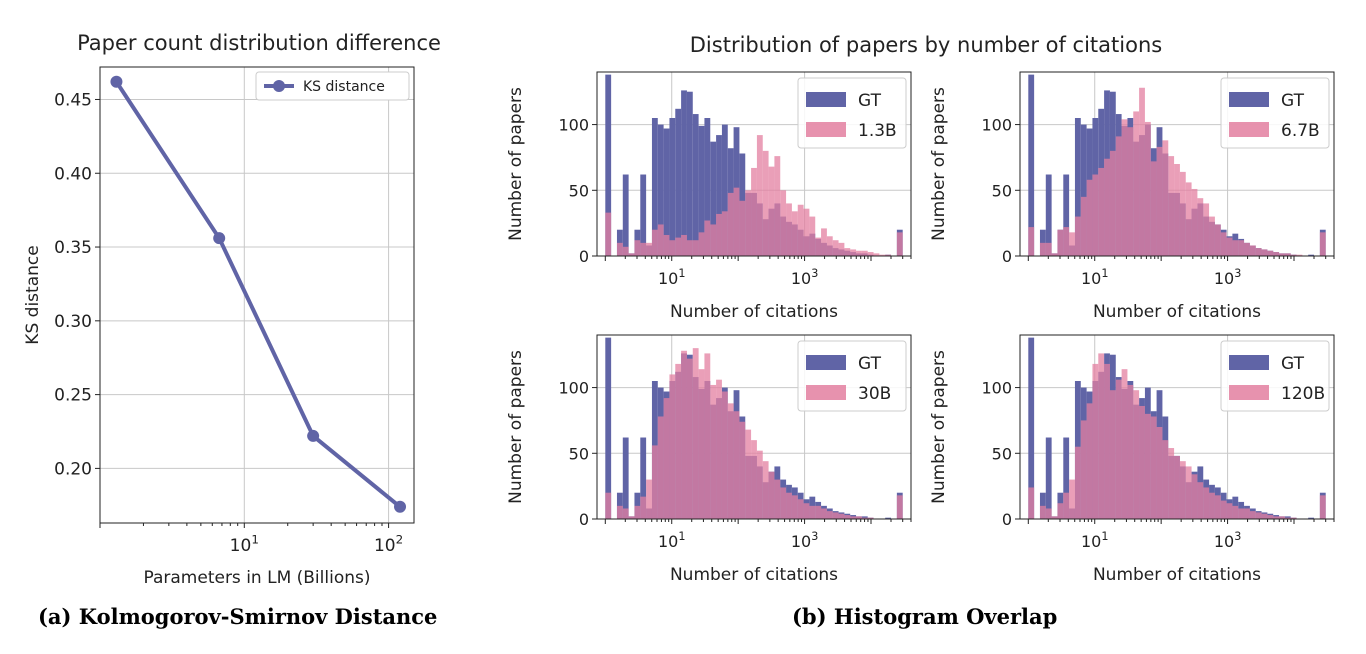 Image resolution: width=1366 pixels, height=654 pixels. I want to click on legend-label-model: 6.7B, so click(1300, 131).